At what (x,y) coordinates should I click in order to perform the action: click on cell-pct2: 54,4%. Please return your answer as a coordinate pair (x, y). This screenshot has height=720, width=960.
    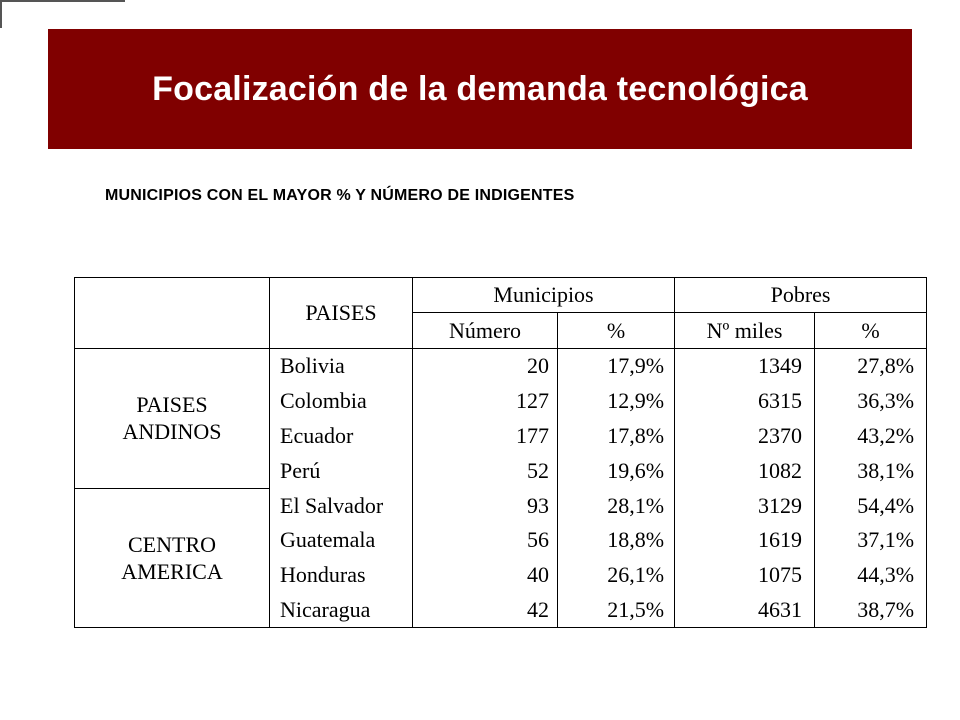
    Looking at the image, I should click on (870, 505).